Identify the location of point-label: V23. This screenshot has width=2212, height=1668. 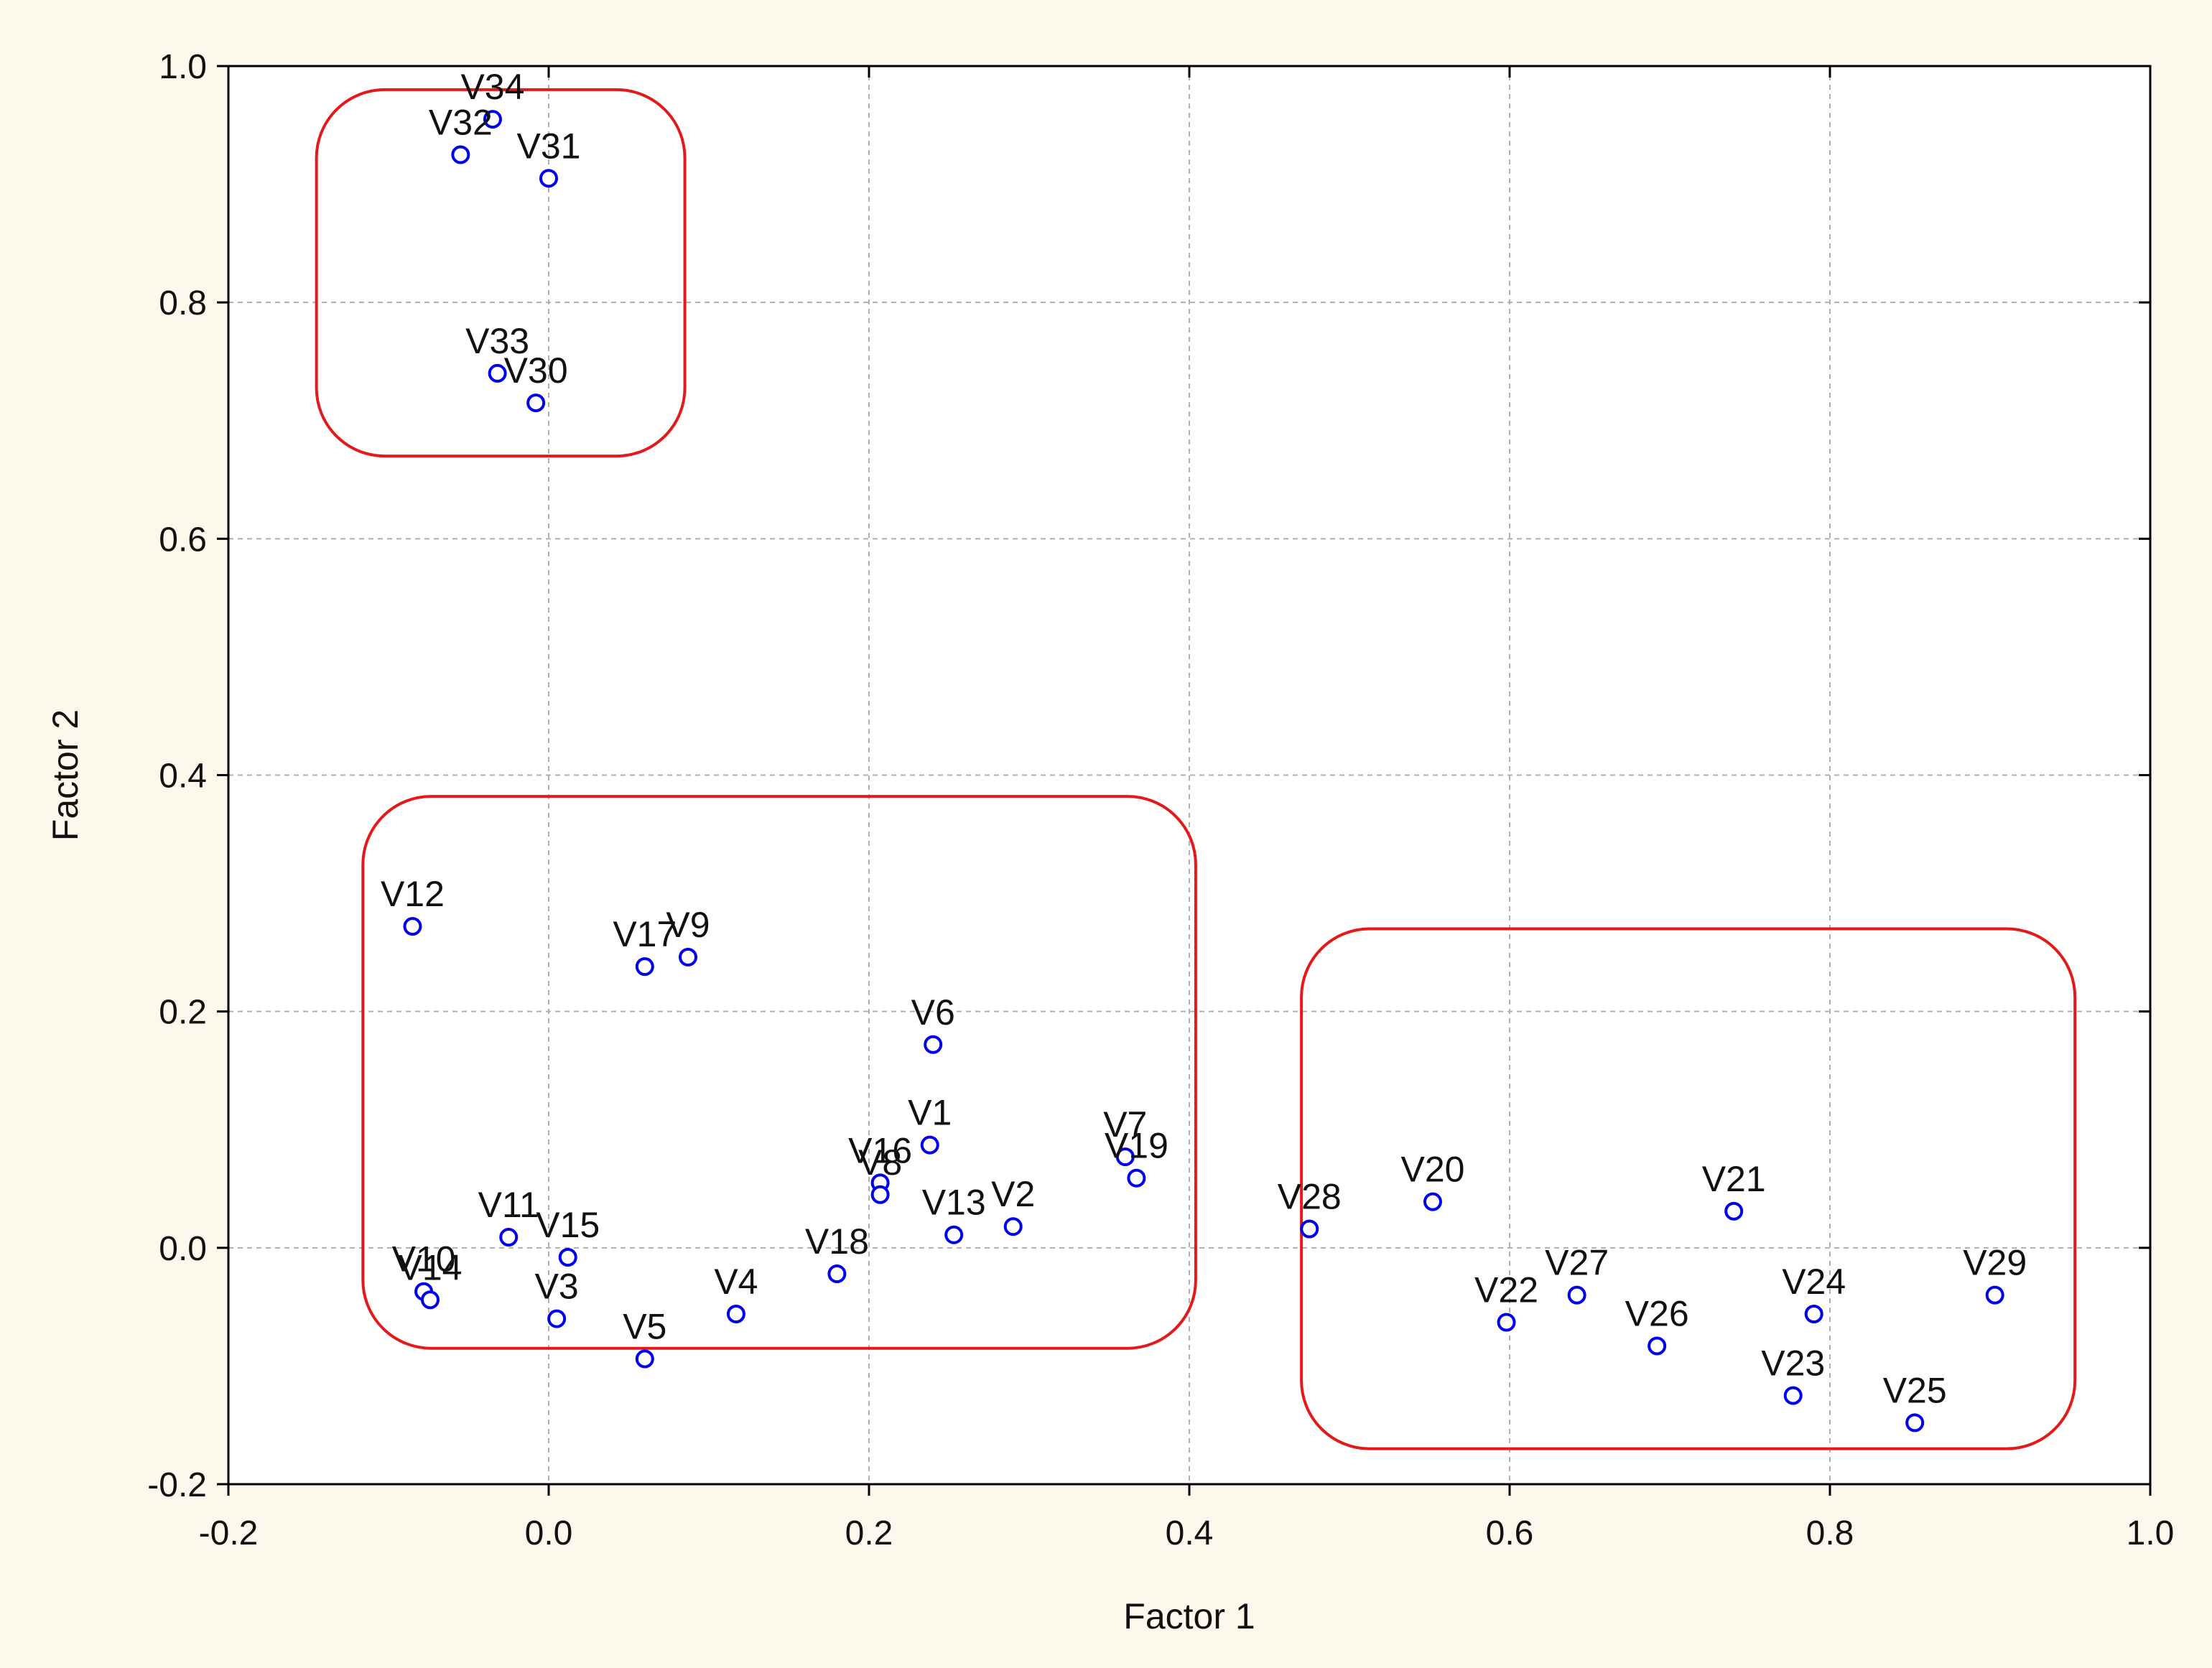
(1793, 1363).